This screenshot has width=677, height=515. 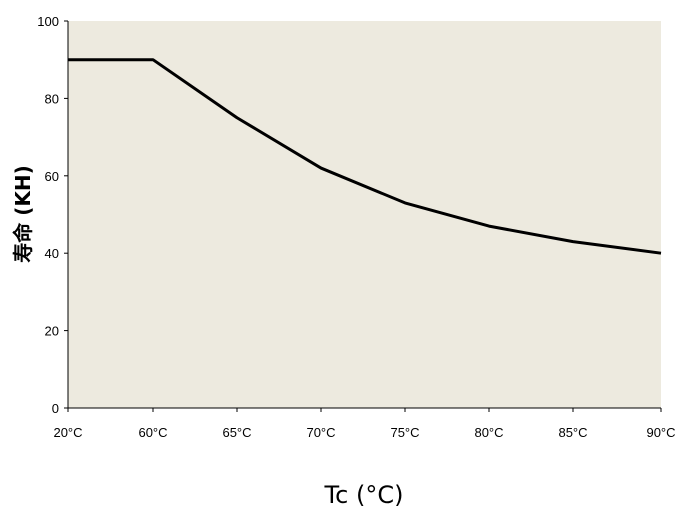 What do you see at coordinates (364, 424) in the screenshot?
I see `x-axis-ticks: 20°C 60°C 65°C 70°C 75°C 80°C 85°C 90°C` at bounding box center [364, 424].